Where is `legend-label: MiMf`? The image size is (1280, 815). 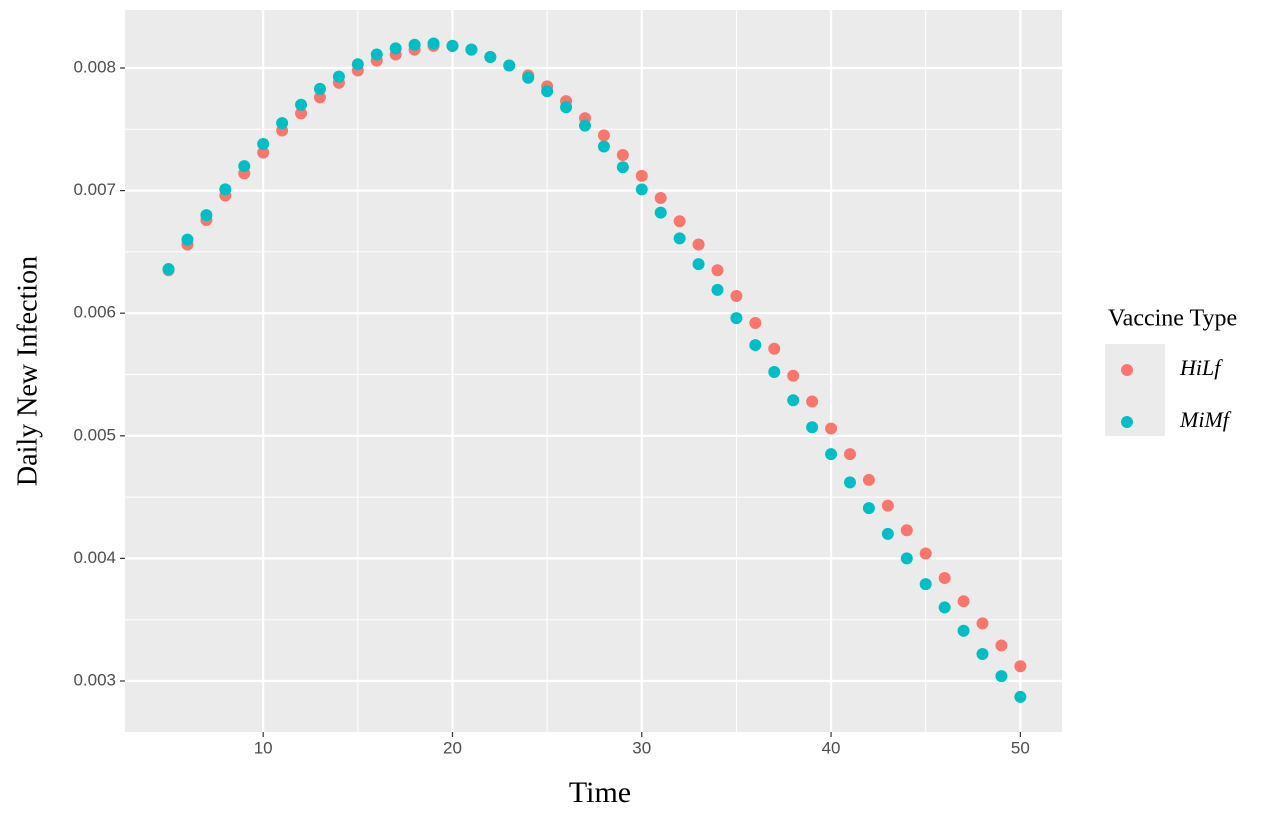
legend-label: MiMf is located at coordinates (1205, 419).